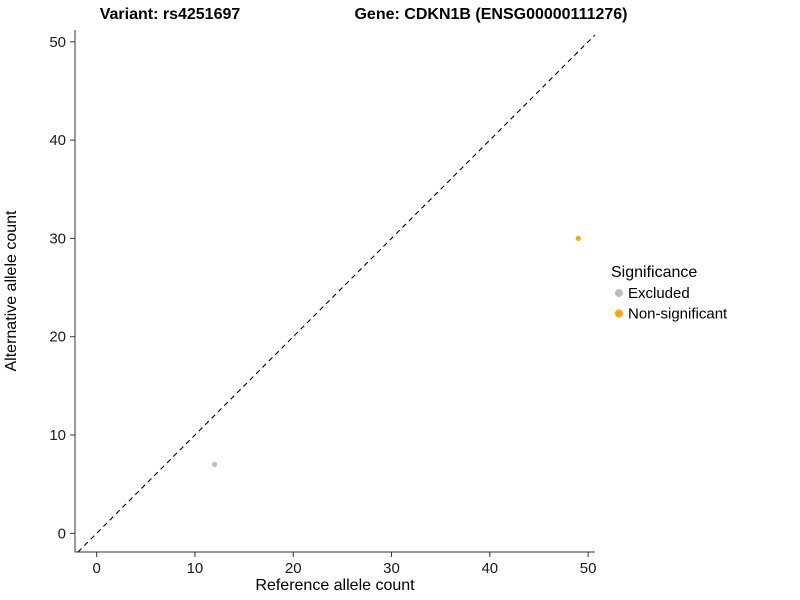 The width and height of the screenshot is (800, 600). What do you see at coordinates (619, 293) in the screenshot?
I see `legend-key-excluded` at bounding box center [619, 293].